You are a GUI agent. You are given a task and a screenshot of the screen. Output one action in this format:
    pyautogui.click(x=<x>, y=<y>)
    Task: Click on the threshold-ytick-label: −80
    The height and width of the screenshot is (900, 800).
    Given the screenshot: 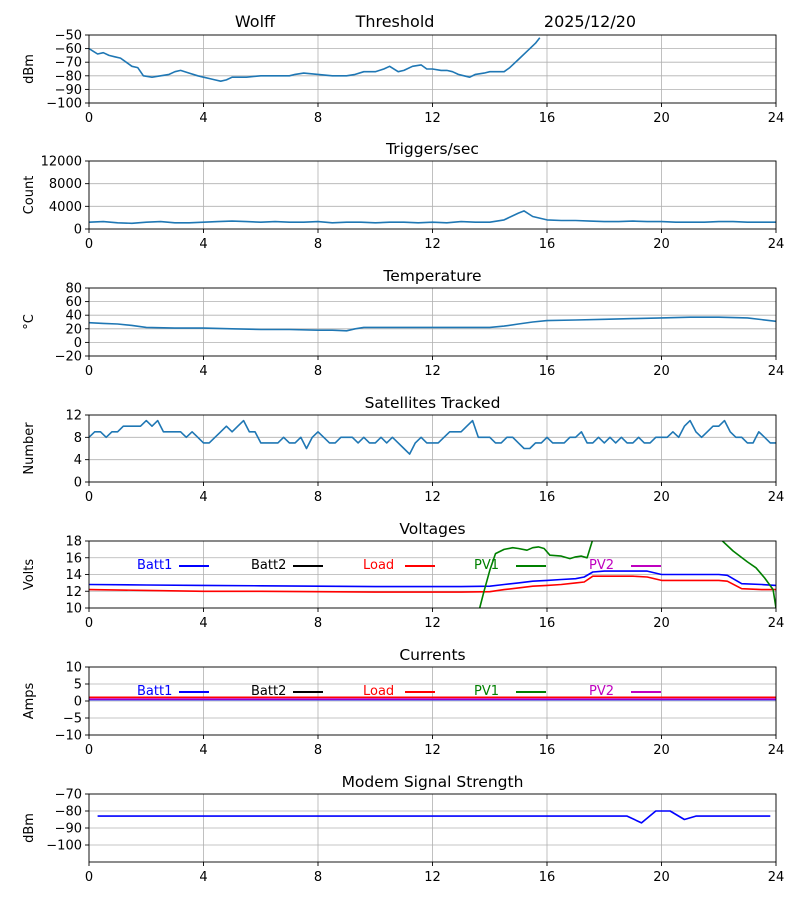 What is the action you would take?
    pyautogui.click(x=68, y=76)
    